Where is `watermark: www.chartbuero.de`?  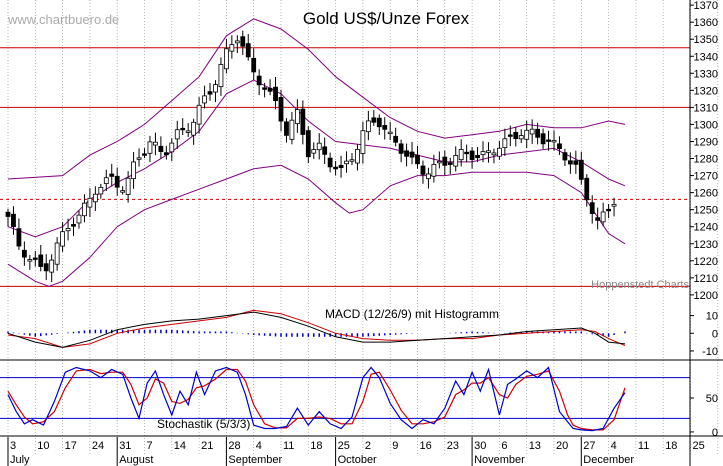
watermark: www.chartbuero.de is located at coordinates (63, 19).